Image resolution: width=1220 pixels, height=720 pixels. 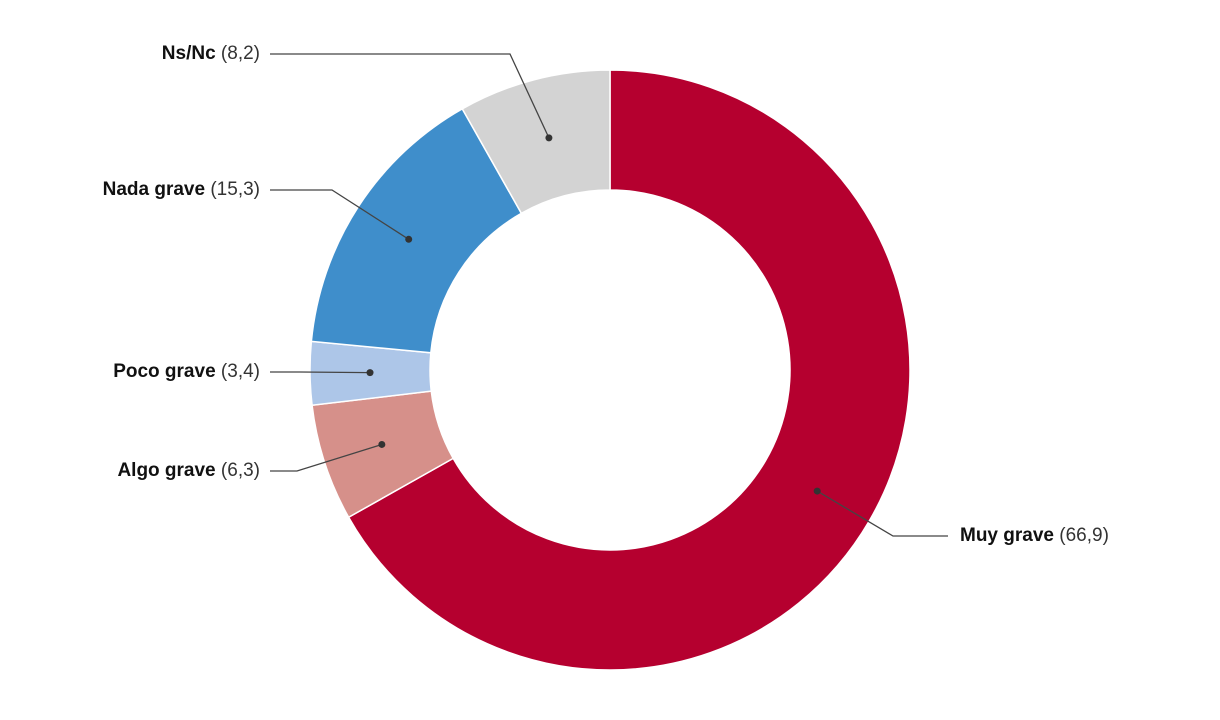 I want to click on donut-segment, so click(x=536, y=142).